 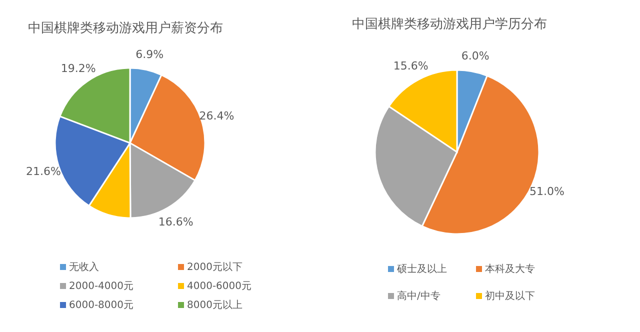 What do you see at coordinates (43, 171) in the screenshot?
I see `data-label: 21.6%` at bounding box center [43, 171].